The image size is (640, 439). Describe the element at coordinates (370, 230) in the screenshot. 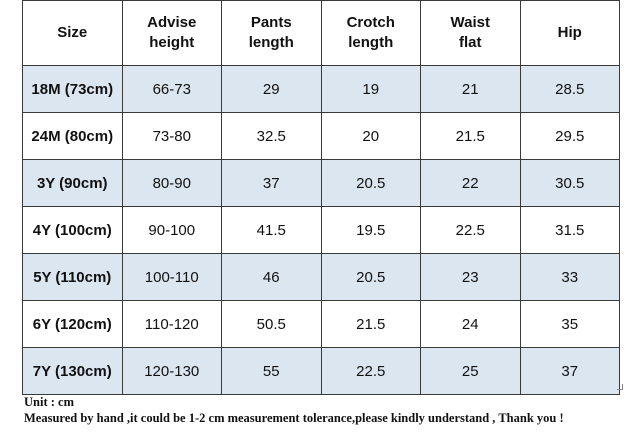

I see `cell-crotch-length: 19.5` at that location.